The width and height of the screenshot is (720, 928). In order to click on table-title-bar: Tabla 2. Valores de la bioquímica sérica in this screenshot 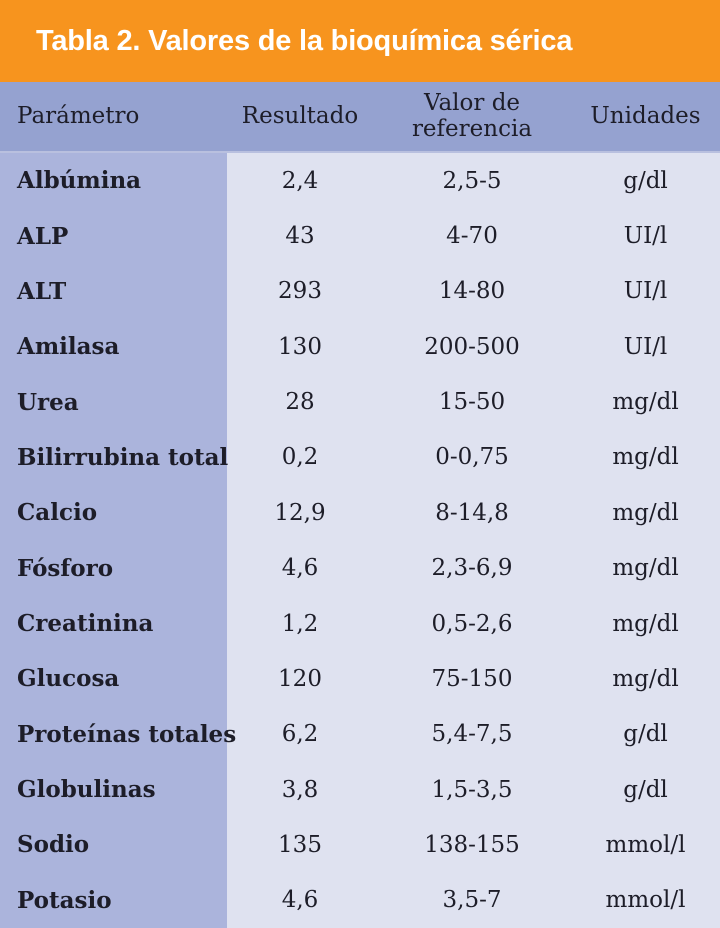, I will do `click(360, 41)`.